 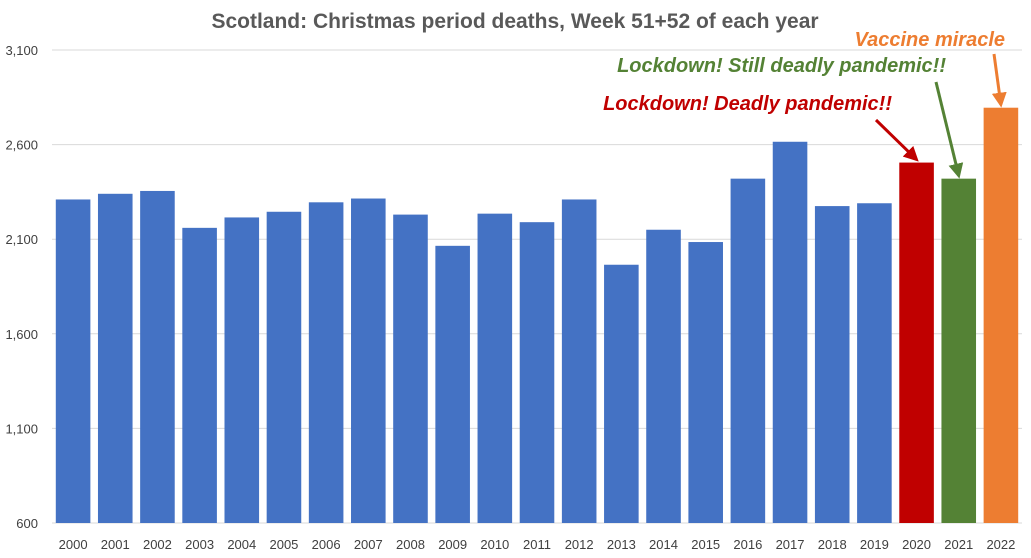 I want to click on x-tick-label: 2007, so click(x=368, y=544).